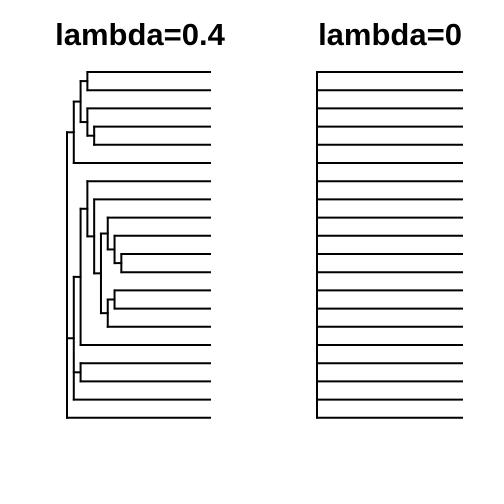 This screenshot has height=504, width=504. I want to click on panel-title-right: lambda=0, so click(390, 34).